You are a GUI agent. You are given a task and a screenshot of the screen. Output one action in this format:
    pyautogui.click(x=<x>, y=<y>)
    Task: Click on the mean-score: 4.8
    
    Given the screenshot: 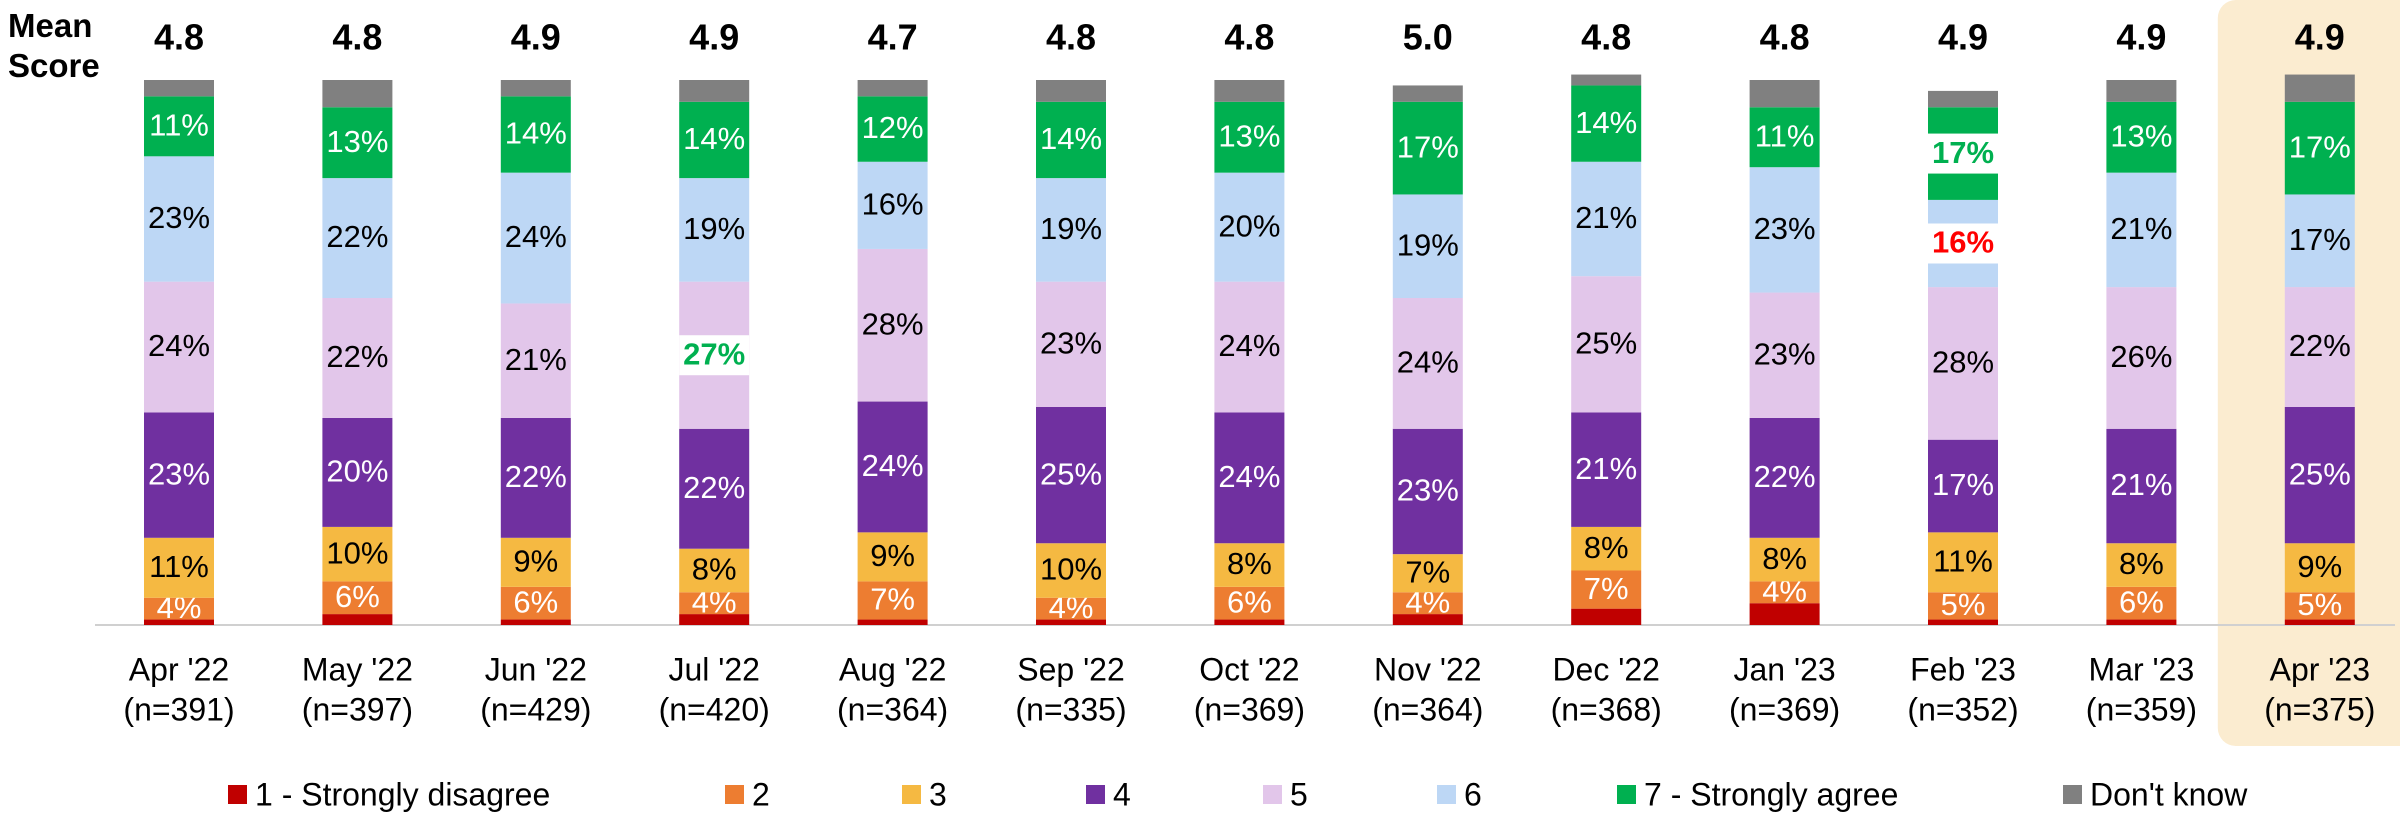 What is the action you would take?
    pyautogui.click(x=1249, y=37)
    